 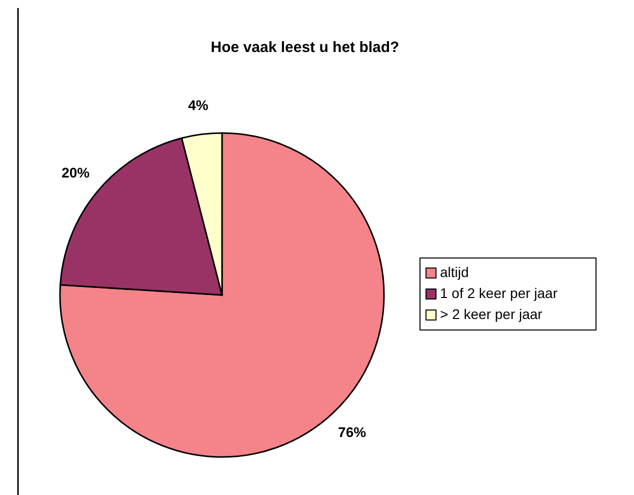 What do you see at coordinates (499, 293) in the screenshot?
I see `legend-label: 1 of 2 keer per jaar` at bounding box center [499, 293].